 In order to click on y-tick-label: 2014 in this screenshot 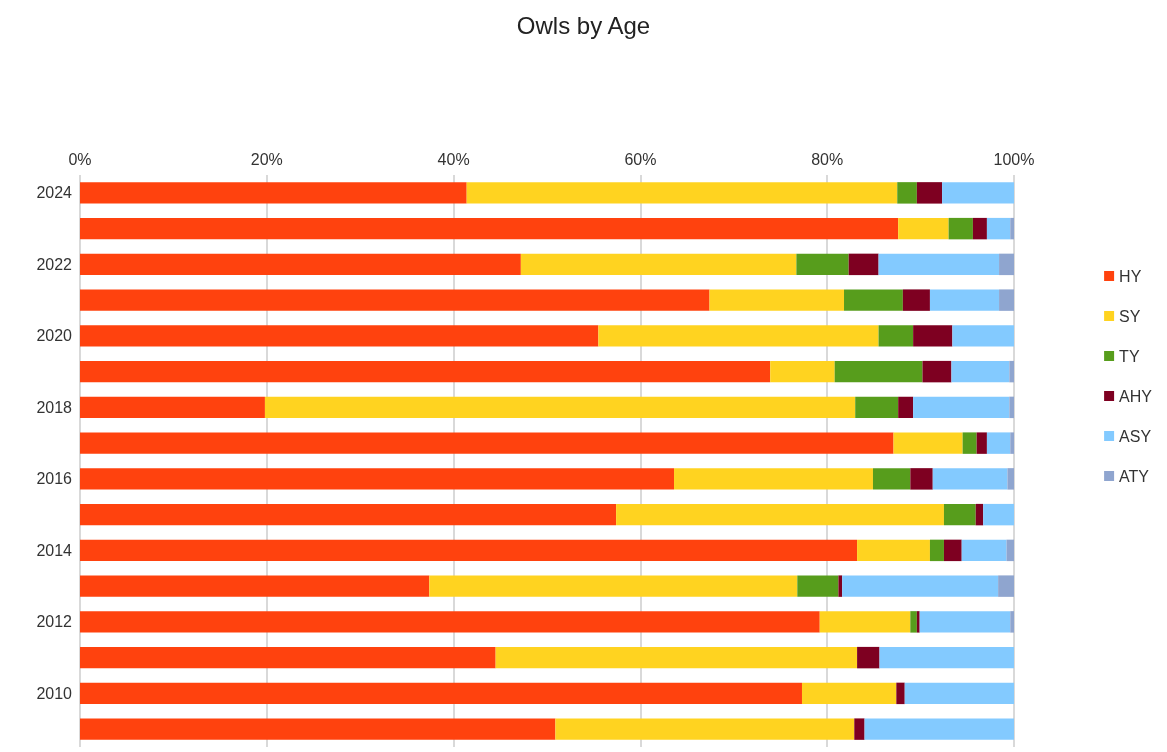, I will do `click(54, 550)`.